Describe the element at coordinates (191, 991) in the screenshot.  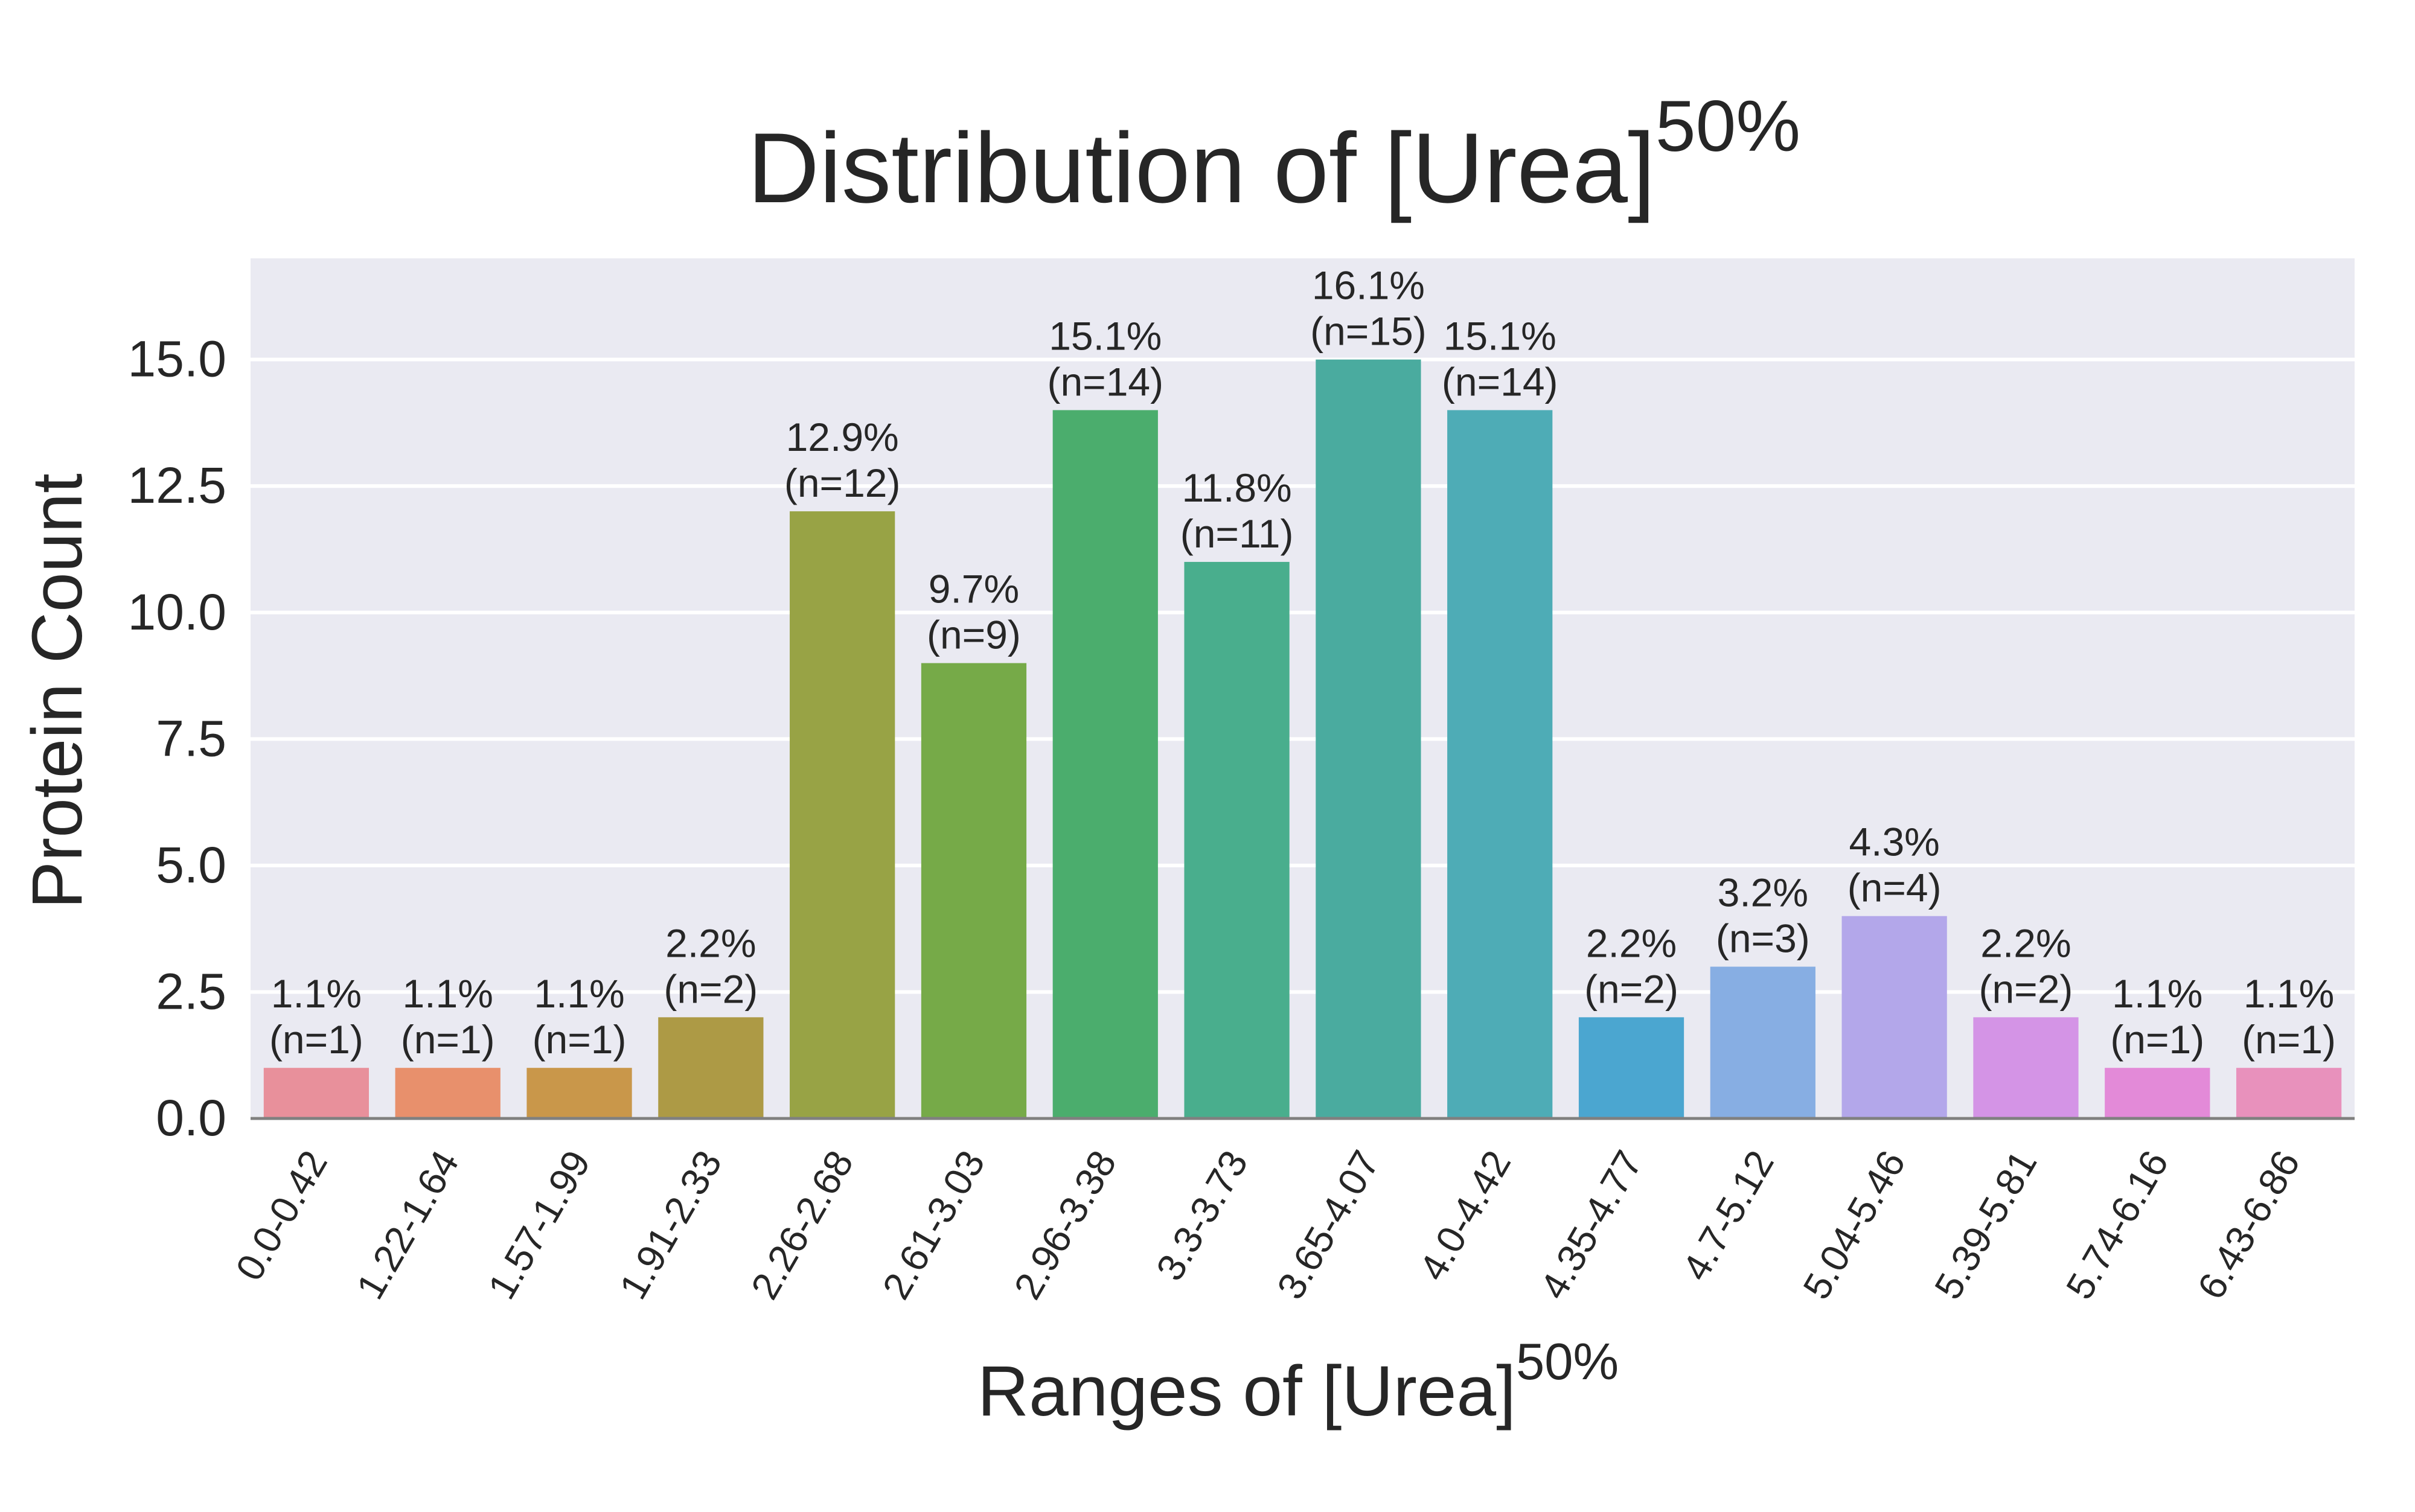
I see `y-tick-label: 2.5` at that location.